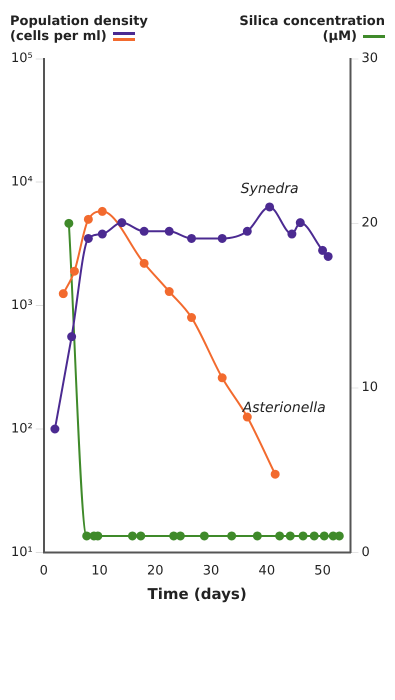 Image resolution: width=395 pixels, height=700 pixels. What do you see at coordinates (79, 29) in the screenshot?
I see `y-axis-title: Population density (cells per ml)` at bounding box center [79, 29].